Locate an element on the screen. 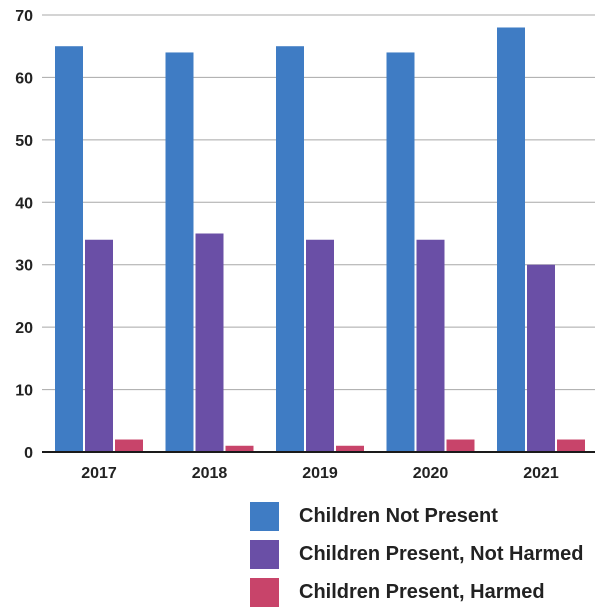  x-tick-label: 2017 is located at coordinates (99, 473).